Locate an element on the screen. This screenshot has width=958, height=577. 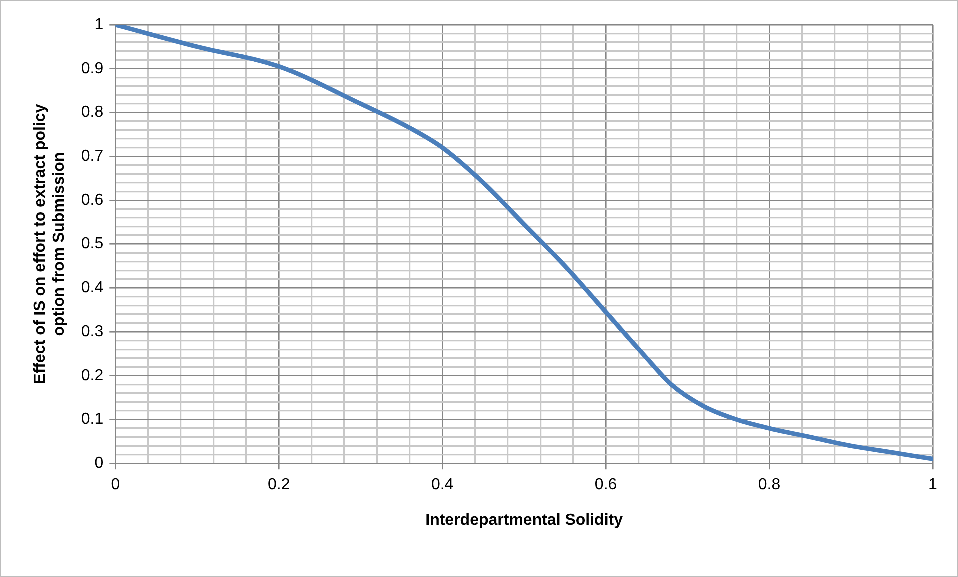
y-tick-label: 0.4 is located at coordinates (92, 288).